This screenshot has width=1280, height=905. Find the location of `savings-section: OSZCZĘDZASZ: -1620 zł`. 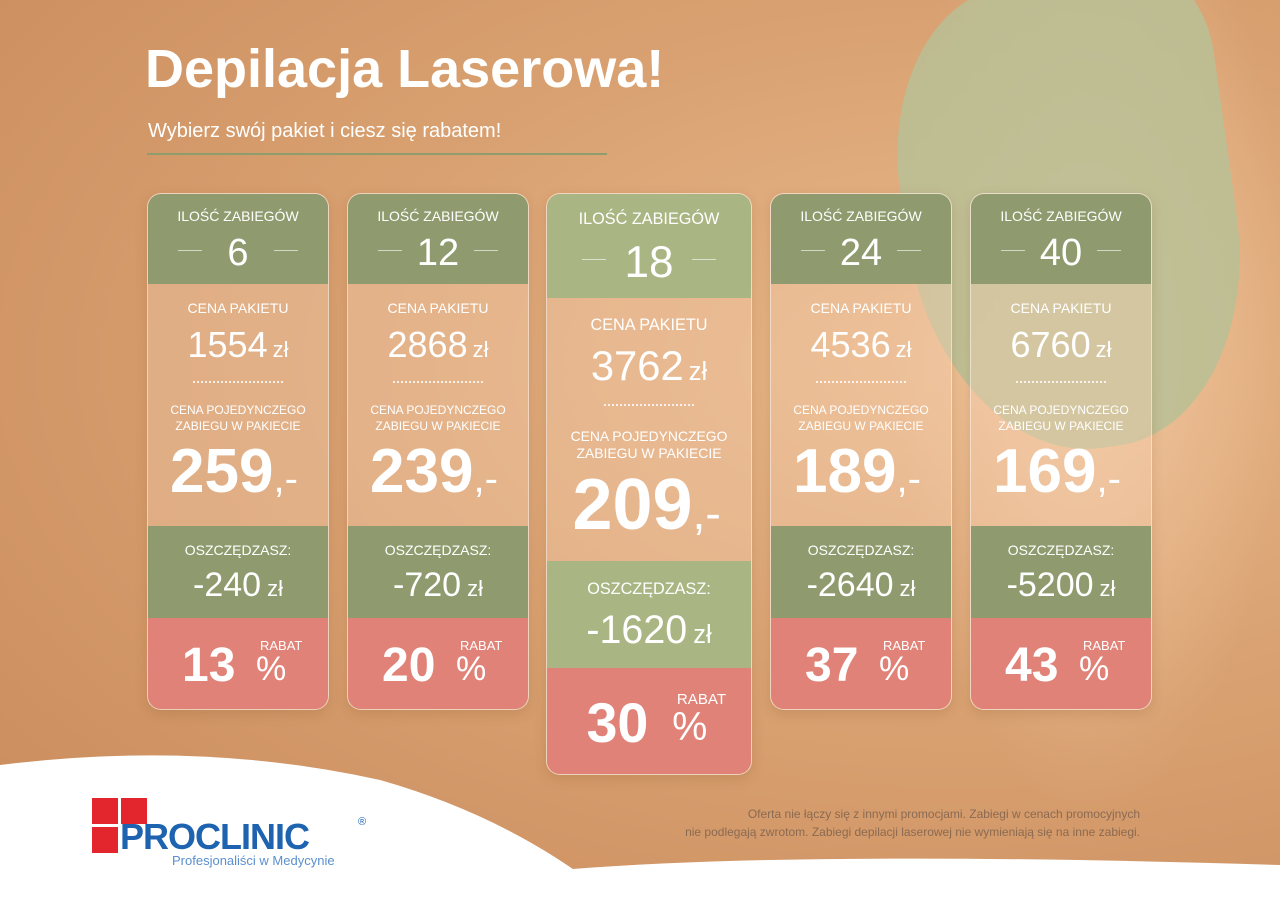

savings-section: OSZCZĘDZASZ: -1620 zł is located at coordinates (649, 615).